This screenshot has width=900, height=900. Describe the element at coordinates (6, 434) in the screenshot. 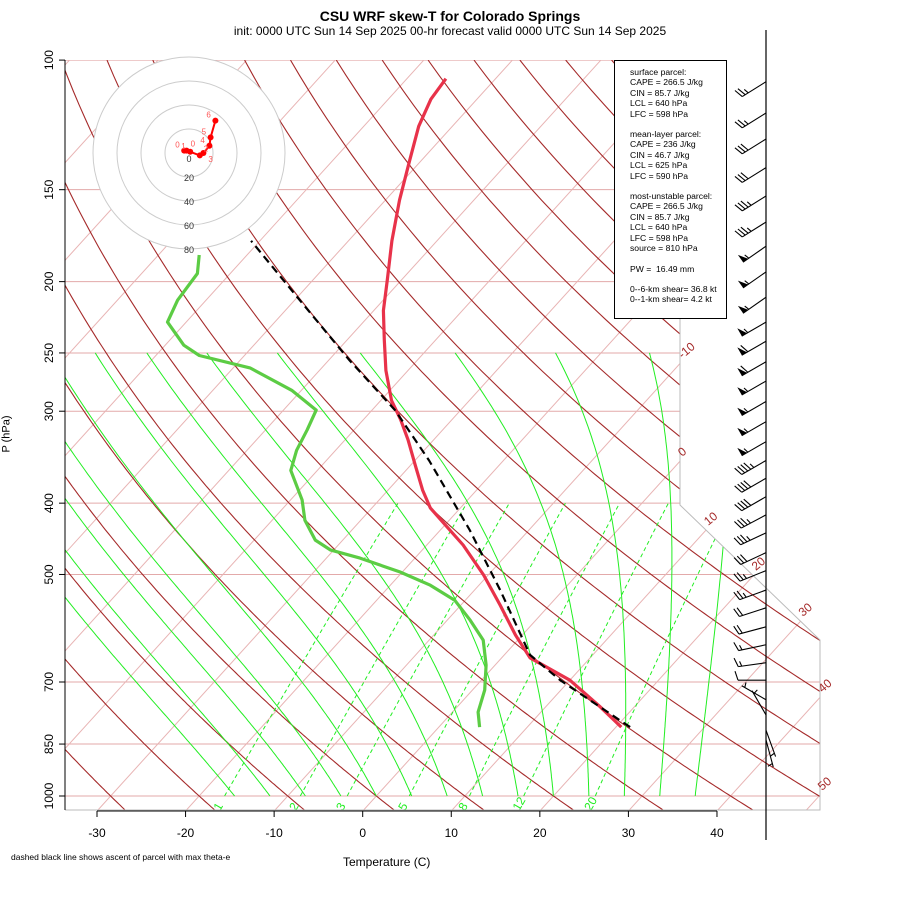

I see `y-axis-label: P (hPa)` at that location.